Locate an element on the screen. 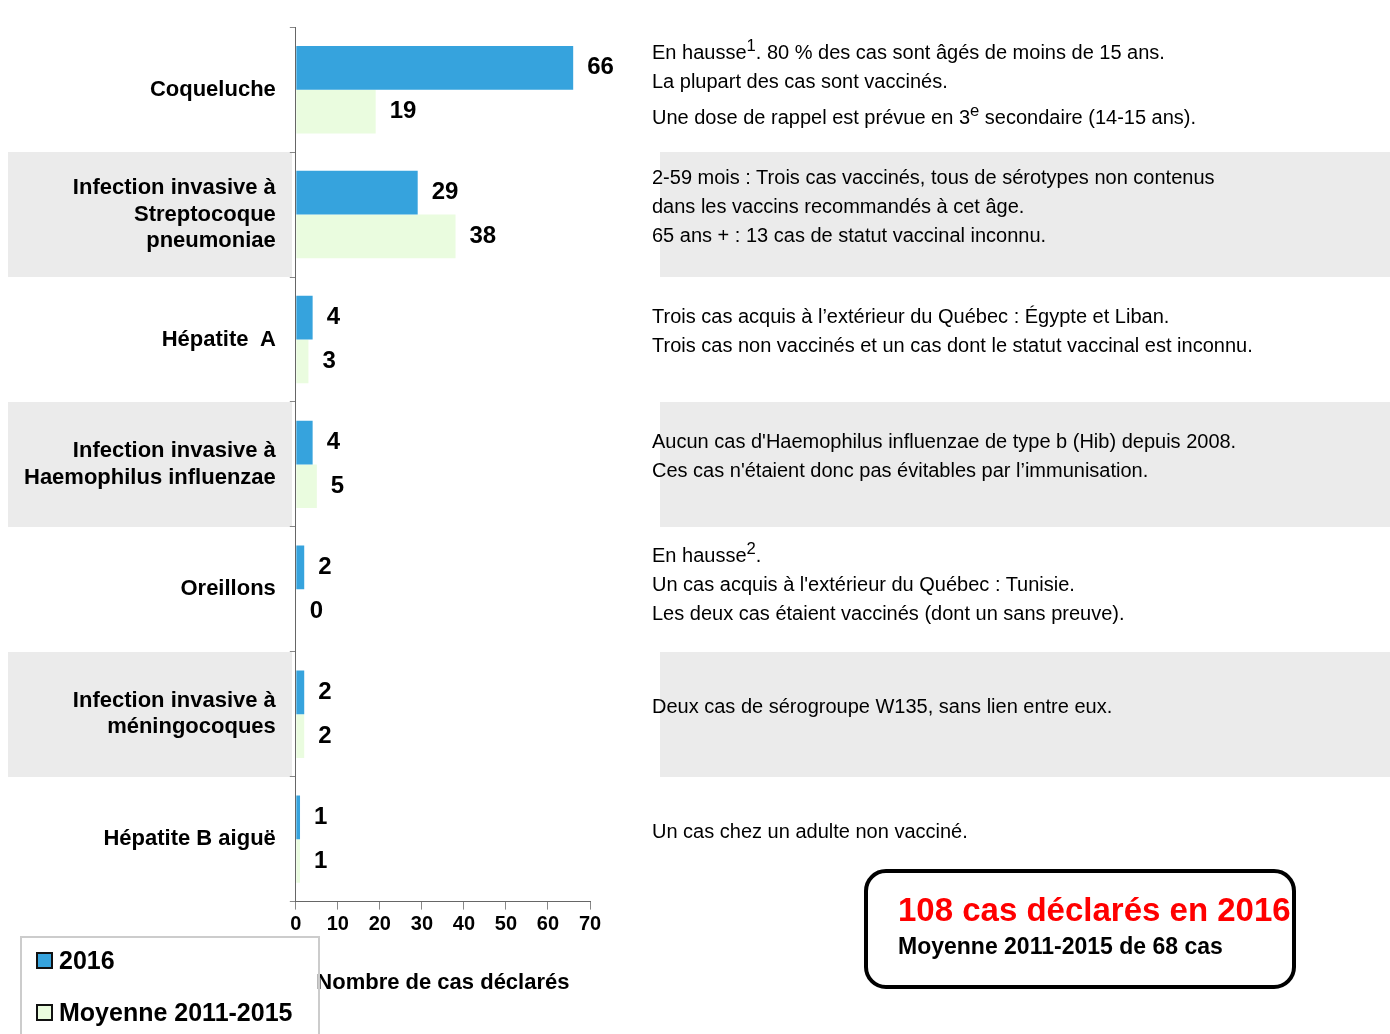 The height and width of the screenshot is (1034, 1390). data-label: 38 is located at coordinates (483, 235).